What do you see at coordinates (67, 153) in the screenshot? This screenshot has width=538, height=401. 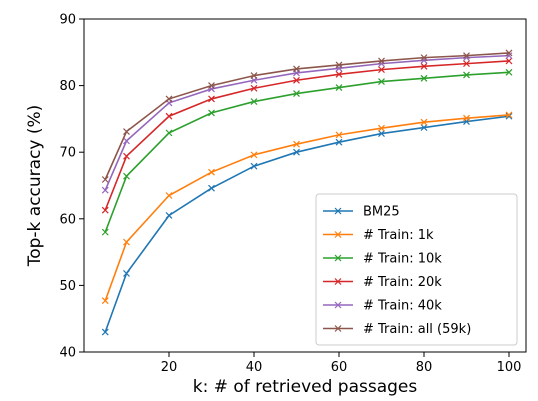 I see `y-tick-label: 70` at bounding box center [67, 153].